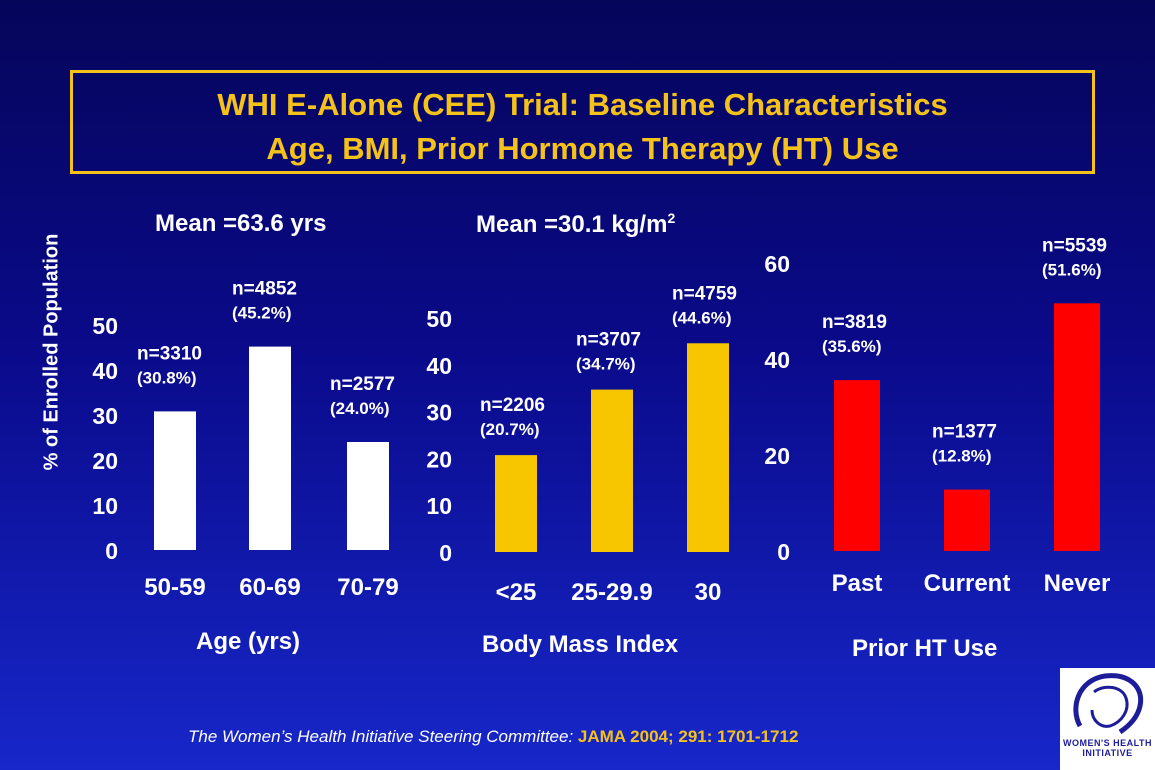 The width and height of the screenshot is (1155, 770). I want to click on bmi-category-label: 25-29.9, so click(611, 592).